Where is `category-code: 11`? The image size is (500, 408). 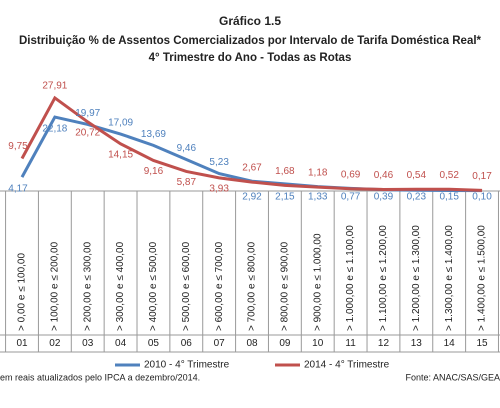 category-code: 11 is located at coordinates (350, 343).